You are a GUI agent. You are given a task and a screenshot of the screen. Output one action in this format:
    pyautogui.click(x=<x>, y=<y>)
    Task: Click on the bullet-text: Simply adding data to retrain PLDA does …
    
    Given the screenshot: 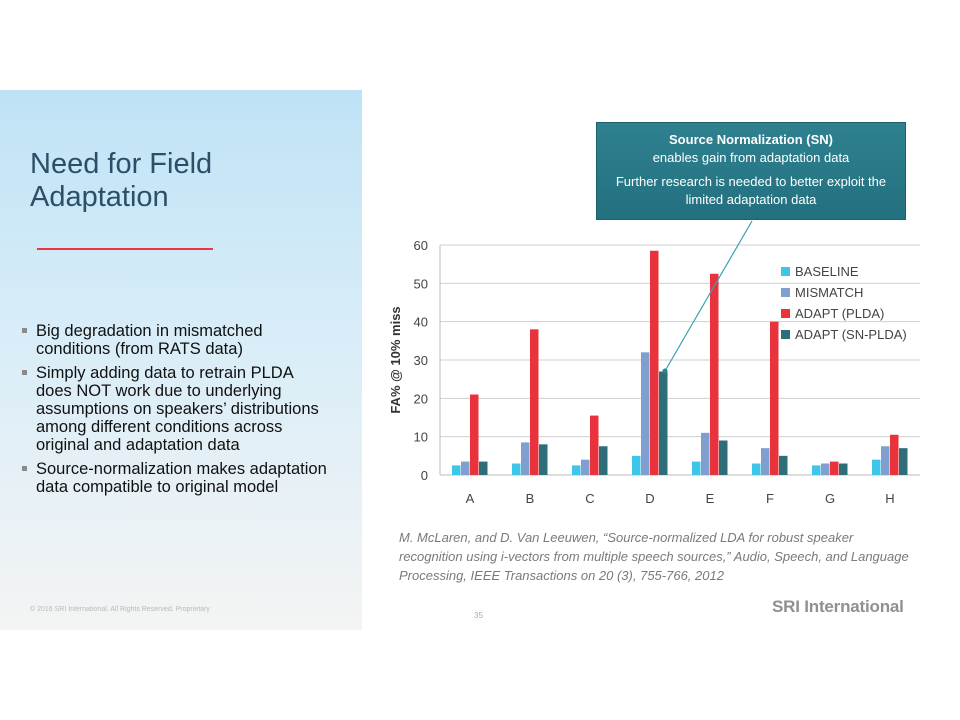 What is the action you would take?
    pyautogui.click(x=177, y=409)
    